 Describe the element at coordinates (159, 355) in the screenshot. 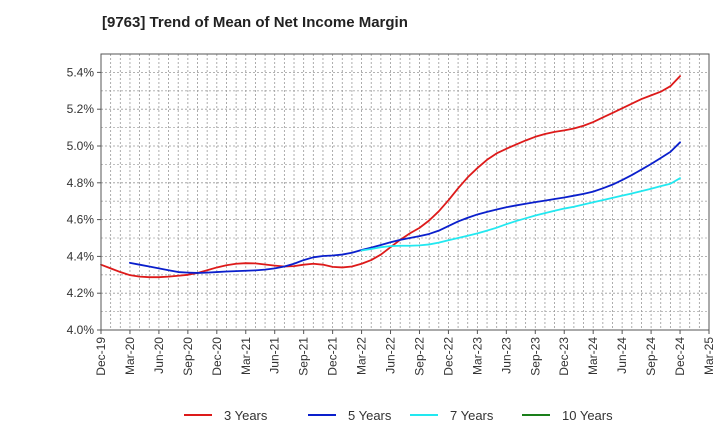

I see `x-tick-label: Jun-20` at that location.